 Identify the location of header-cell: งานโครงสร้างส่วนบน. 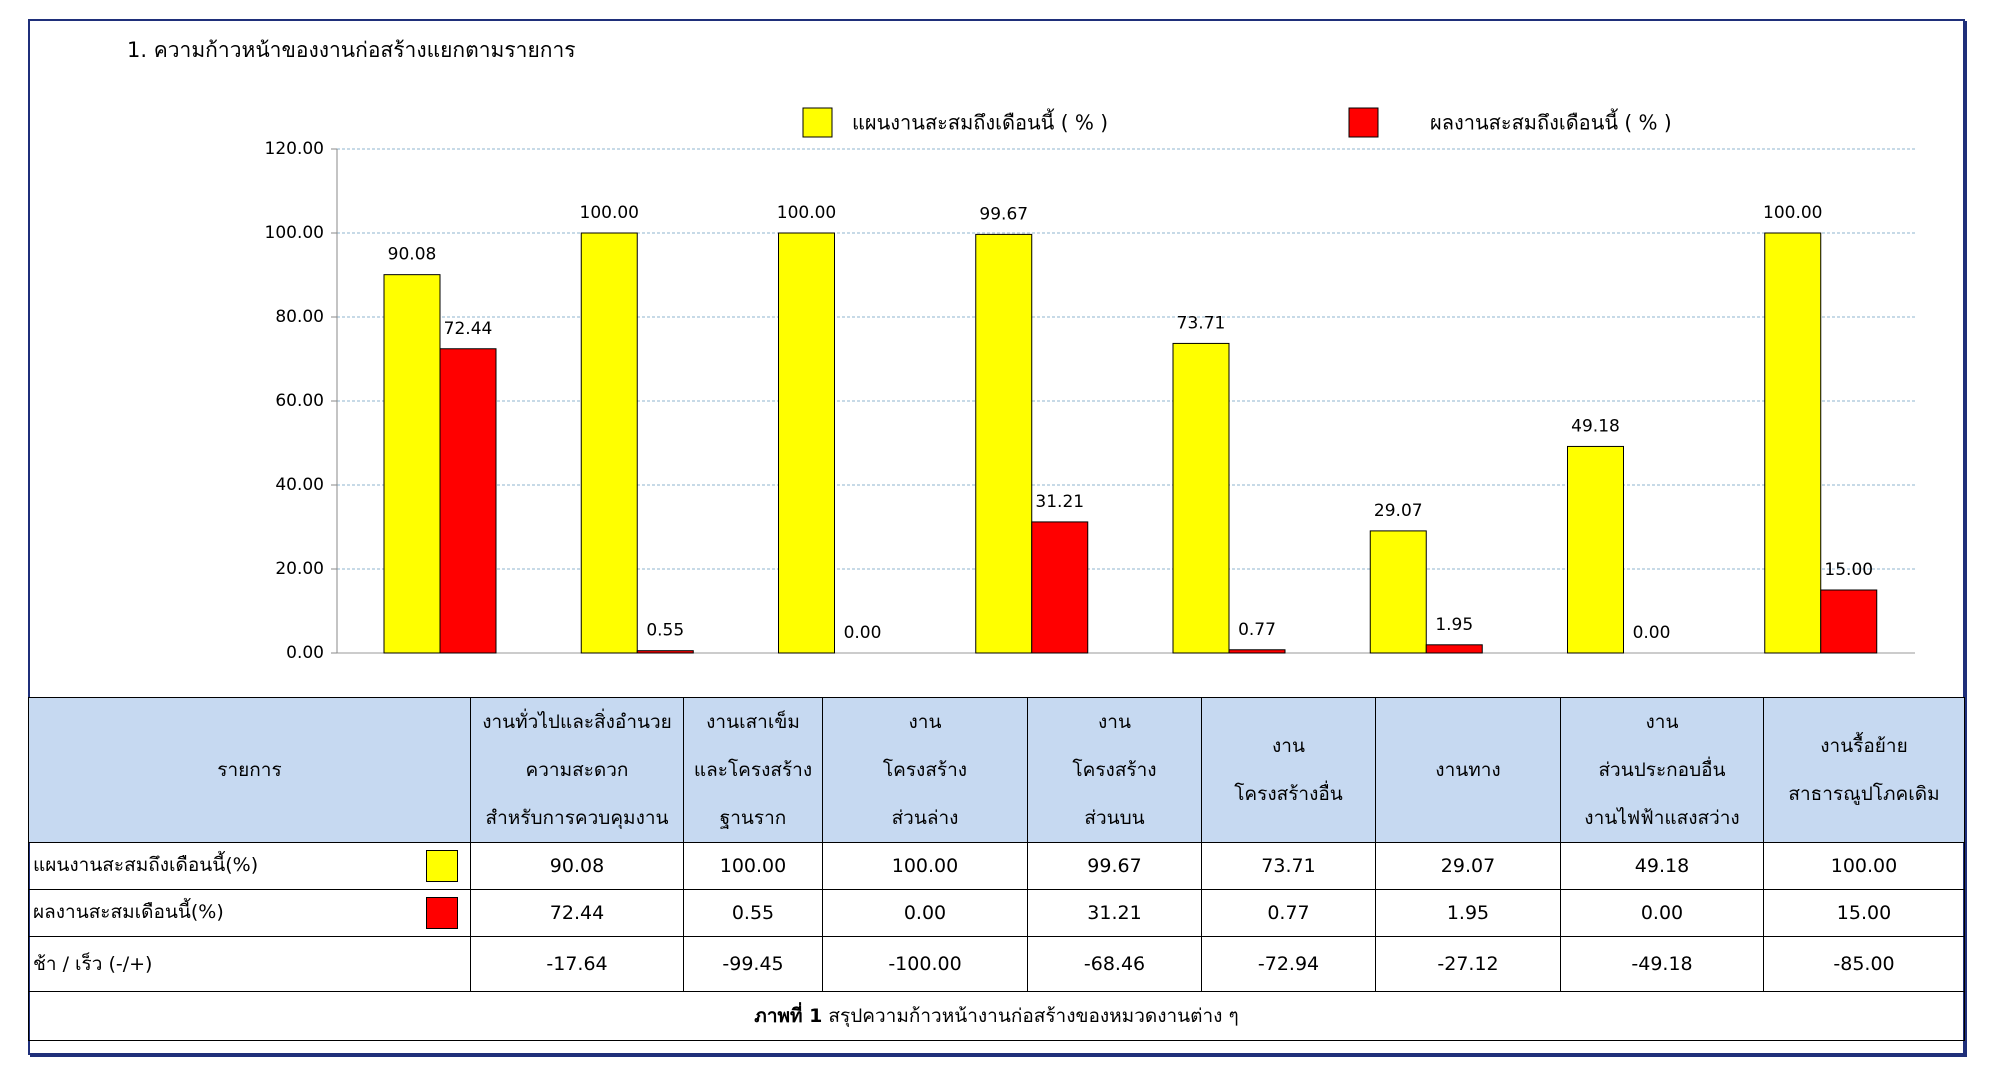
(1114, 770).